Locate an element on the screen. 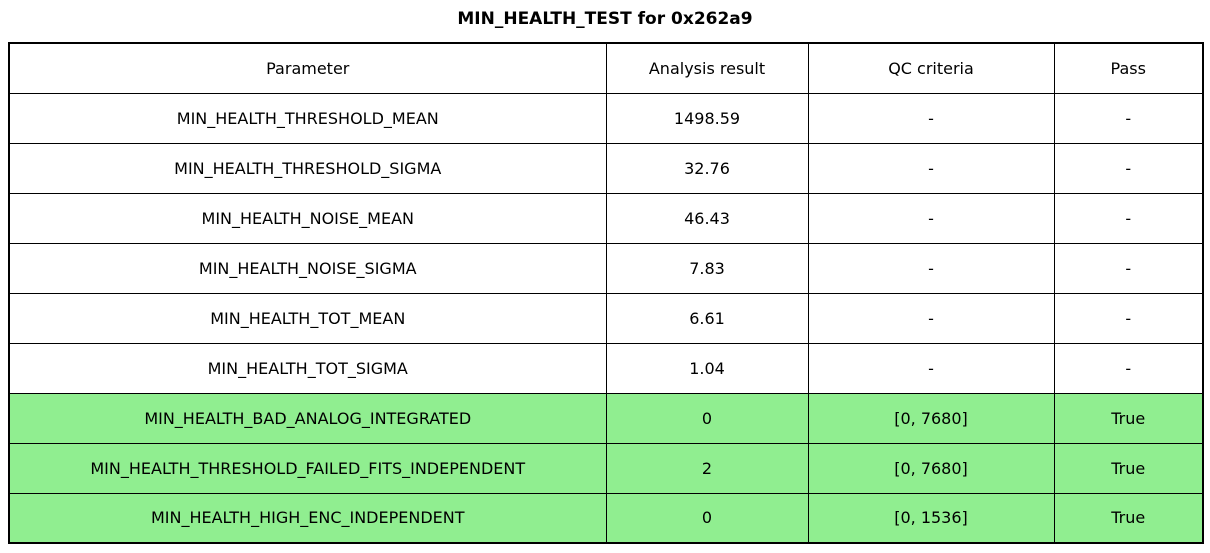 The image size is (1210, 553). analysis-result-cell: 6.61 is located at coordinates (707, 318).